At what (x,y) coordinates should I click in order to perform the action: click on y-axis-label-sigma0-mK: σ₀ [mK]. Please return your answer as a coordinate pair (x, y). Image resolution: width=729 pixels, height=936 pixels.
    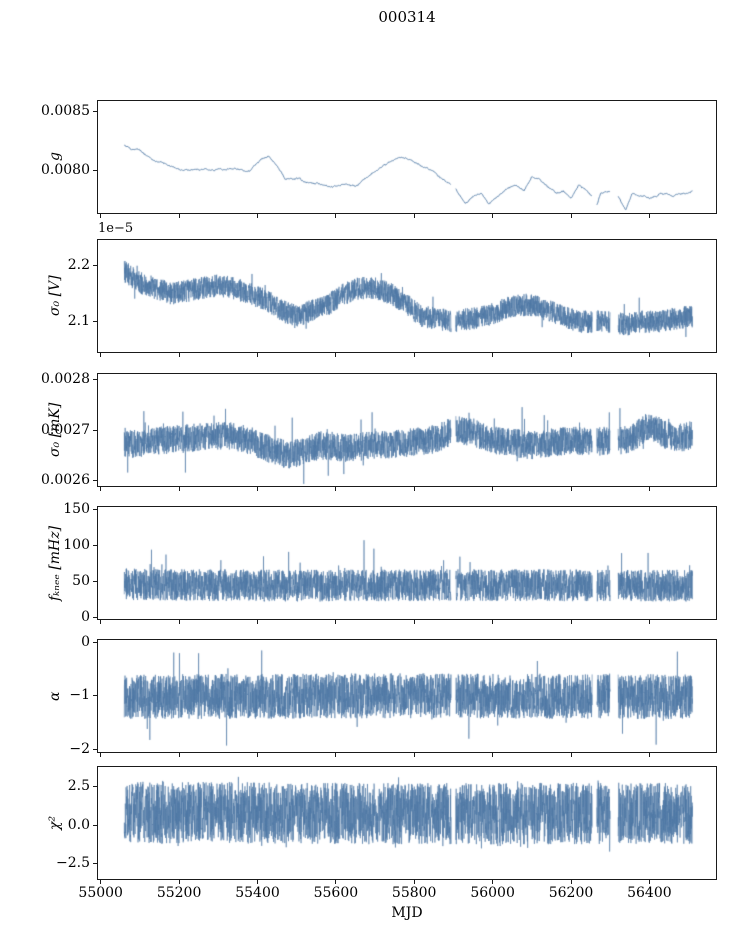
    Looking at the image, I should click on (55, 430).